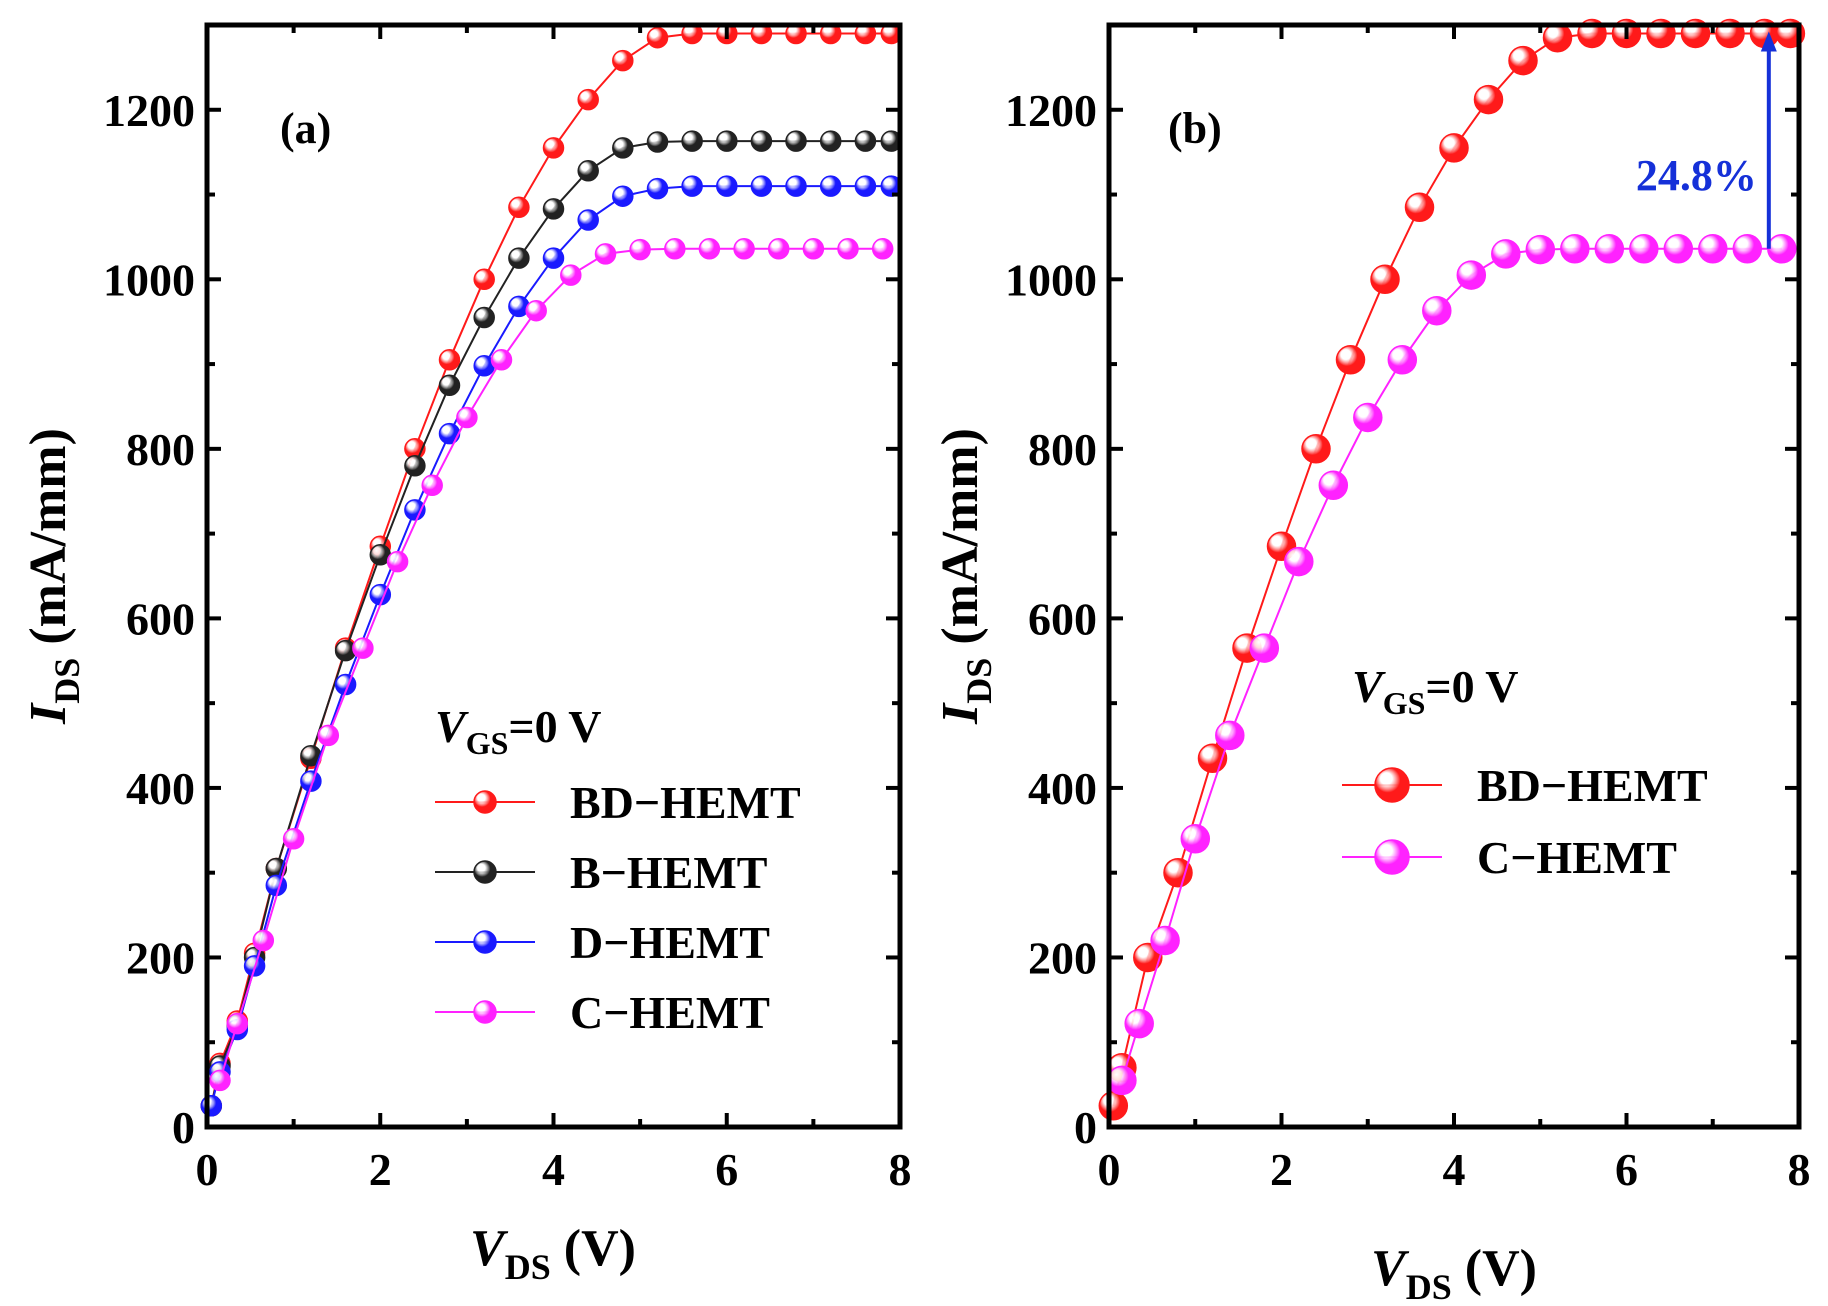 The image size is (1828, 1306). I want to click on panel-label-a: (a), so click(305, 128).